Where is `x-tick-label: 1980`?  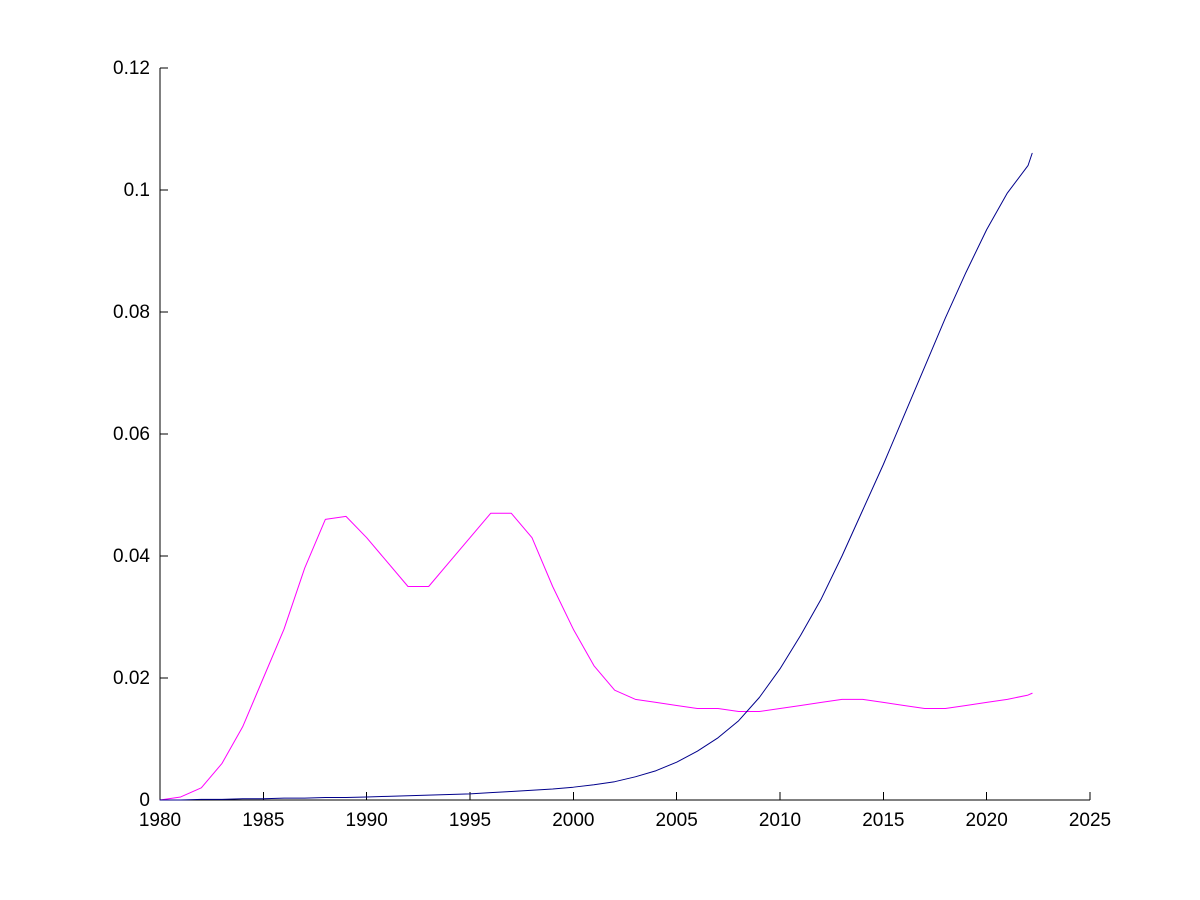 x-tick-label: 1980 is located at coordinates (160, 820).